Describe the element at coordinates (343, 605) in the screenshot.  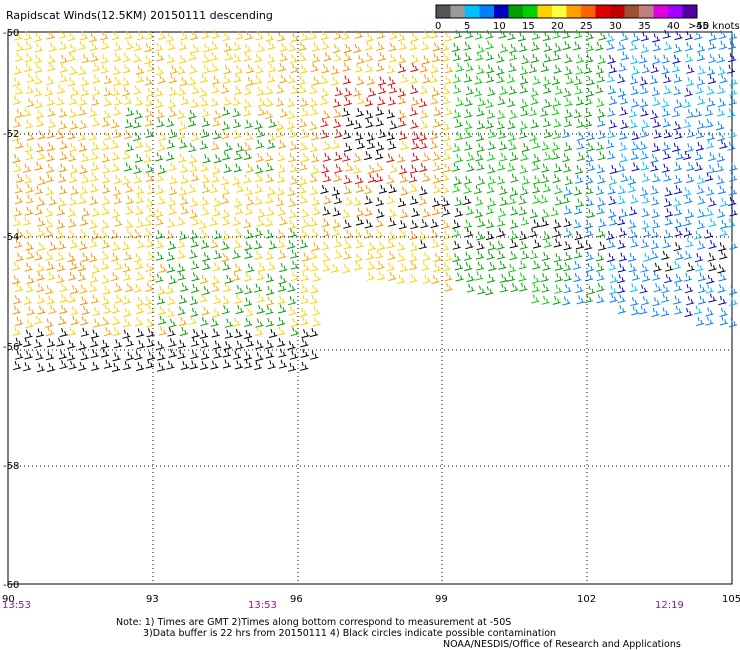
I see `time-labels: 13:53 13:53 12:19` at that location.